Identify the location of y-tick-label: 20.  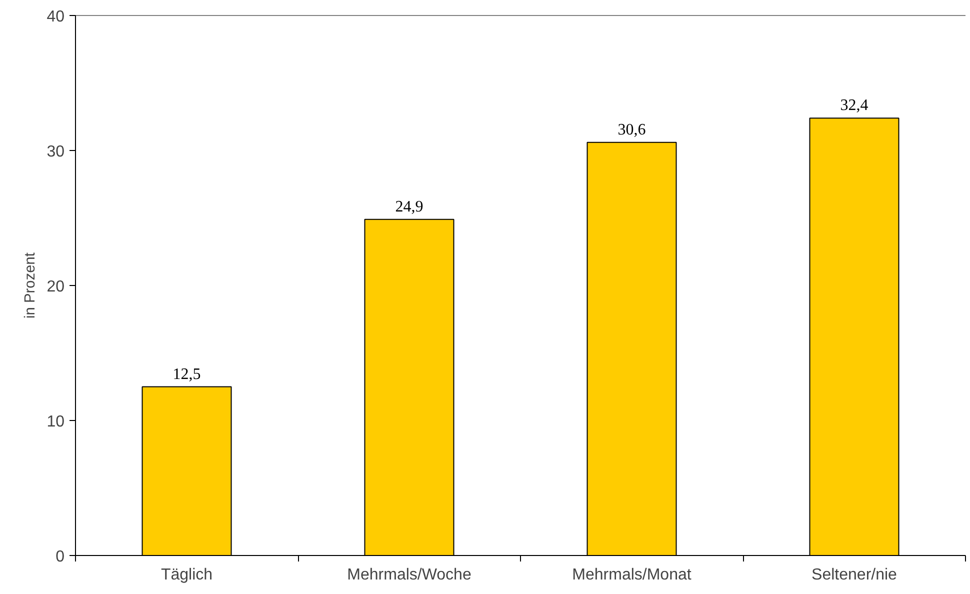
(55, 287).